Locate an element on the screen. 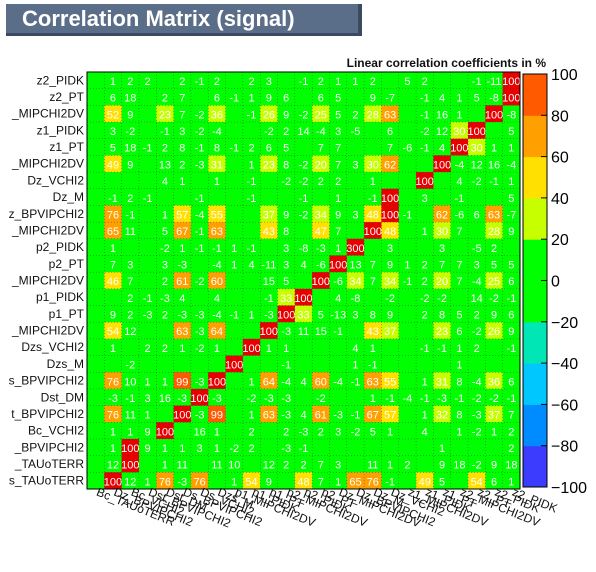  cell-value: 63 is located at coordinates (373, 382).